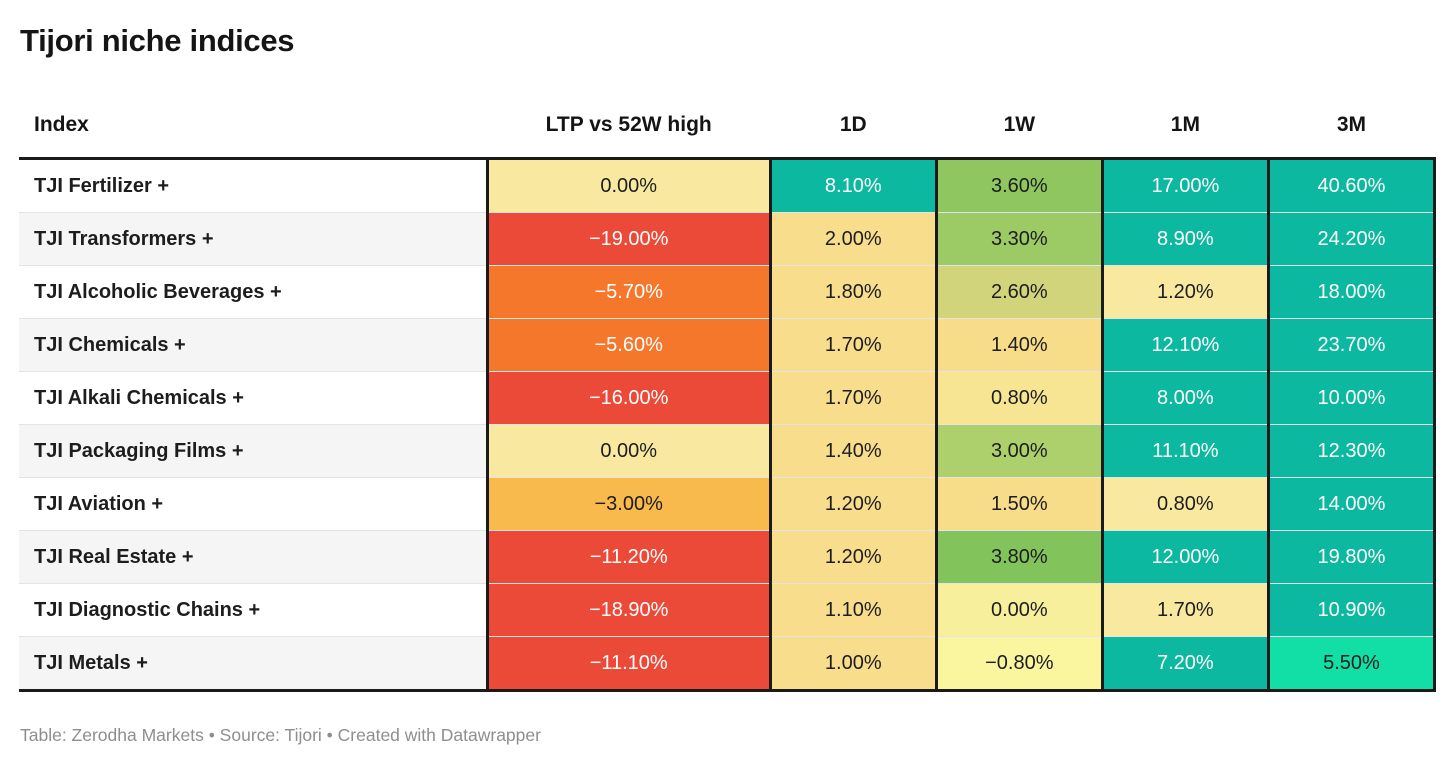 The height and width of the screenshot is (766, 1456). What do you see at coordinates (1018, 345) in the screenshot?
I see `cell-1w: 1.40%` at bounding box center [1018, 345].